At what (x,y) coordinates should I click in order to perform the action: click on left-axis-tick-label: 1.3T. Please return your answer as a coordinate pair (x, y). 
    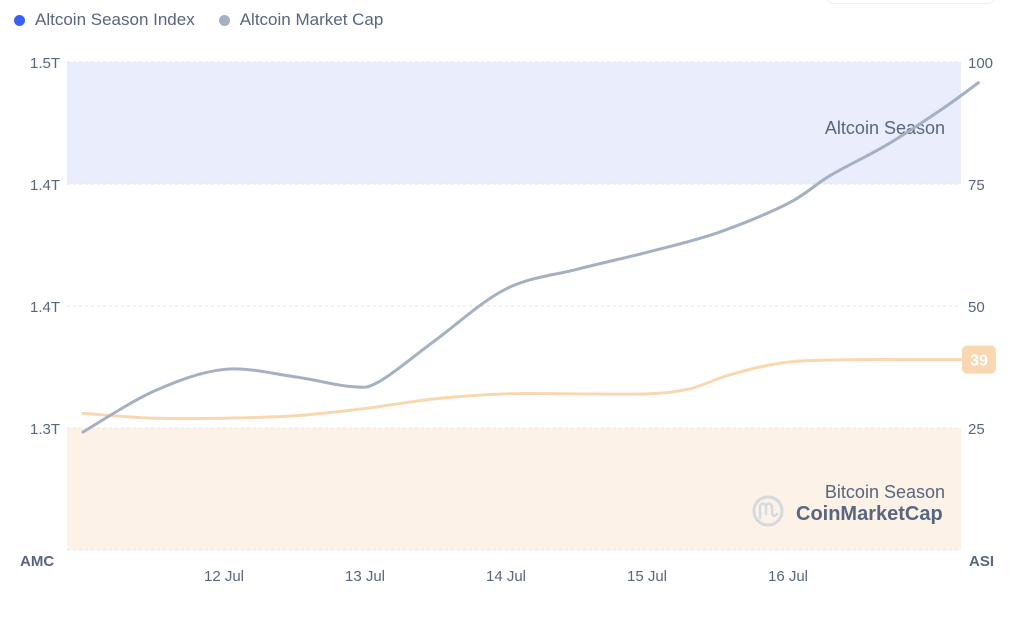
    Looking at the image, I should click on (45, 429).